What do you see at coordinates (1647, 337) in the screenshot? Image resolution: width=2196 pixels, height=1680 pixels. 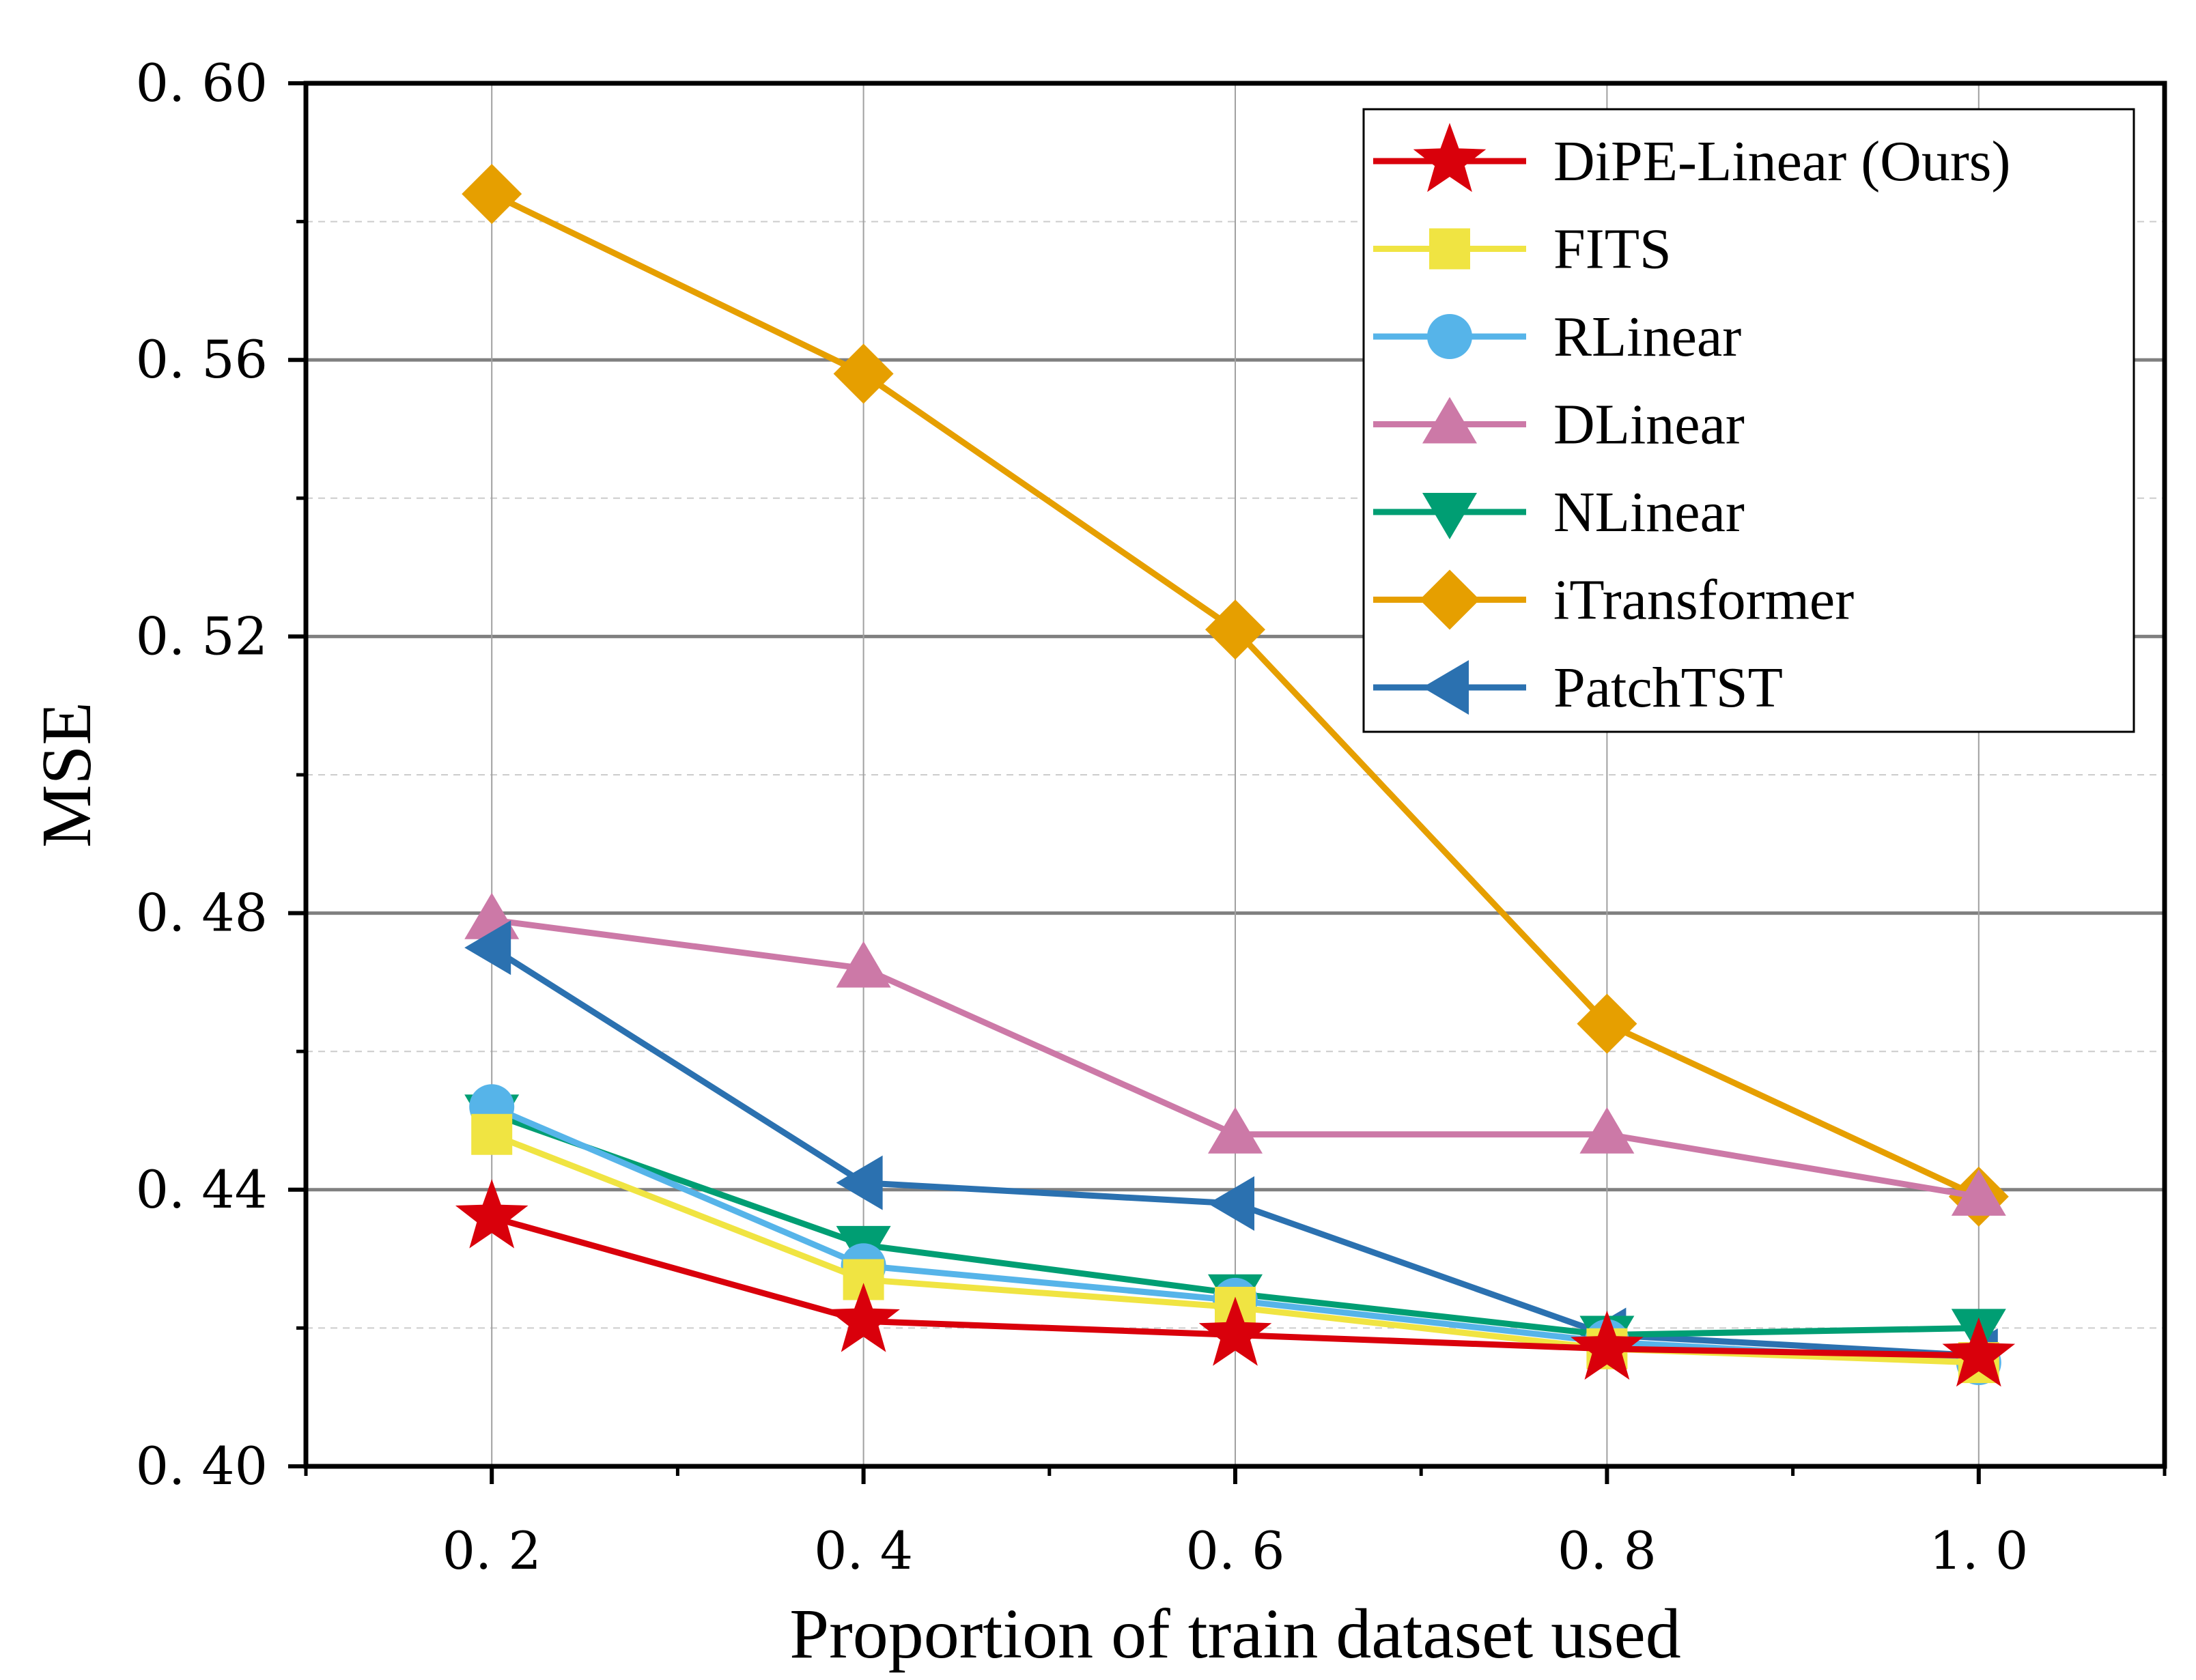 I see `legend-label: RLinear` at bounding box center [1647, 337].